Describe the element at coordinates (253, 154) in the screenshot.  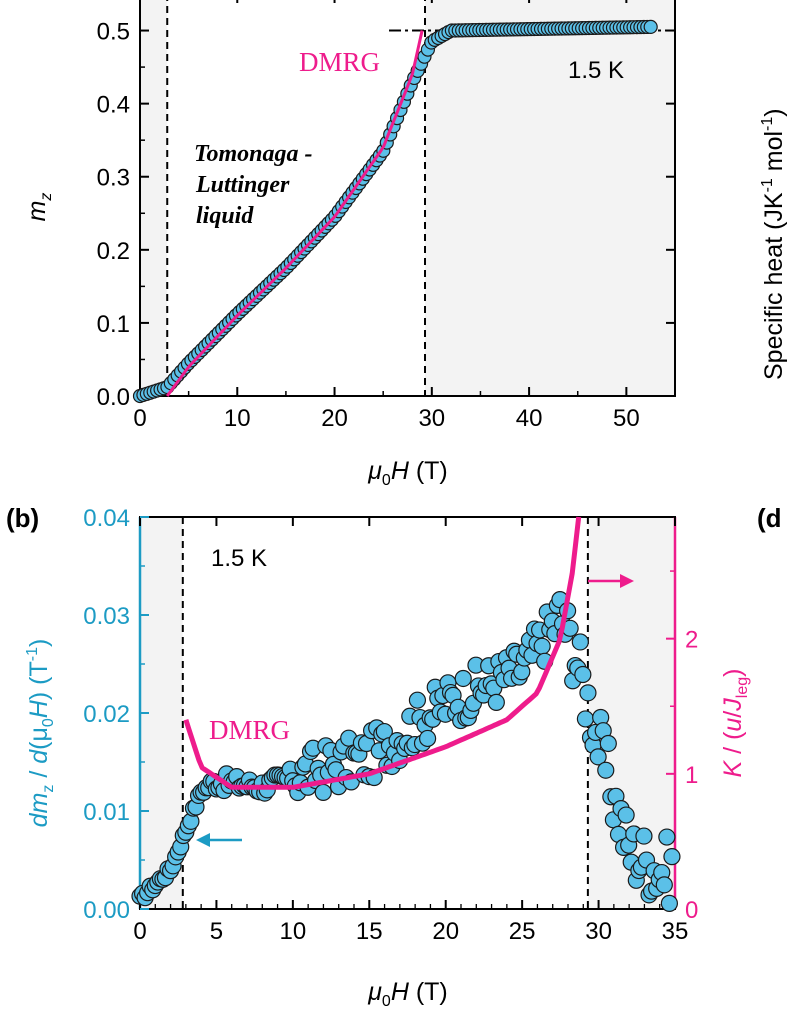
I see `panel-a-phase-label-line1: Tomonaga -` at that location.